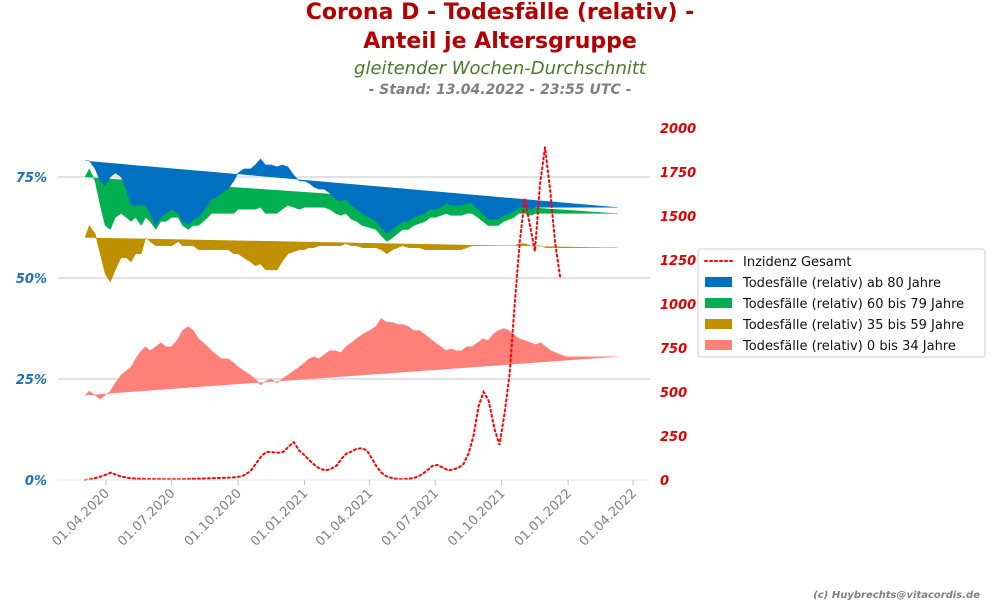 Image resolution: width=1000 pixels, height=600 pixels. Describe the element at coordinates (500, 68) in the screenshot. I see `chart-subtitle: gleitender Wochen-Durchschnitt` at that location.